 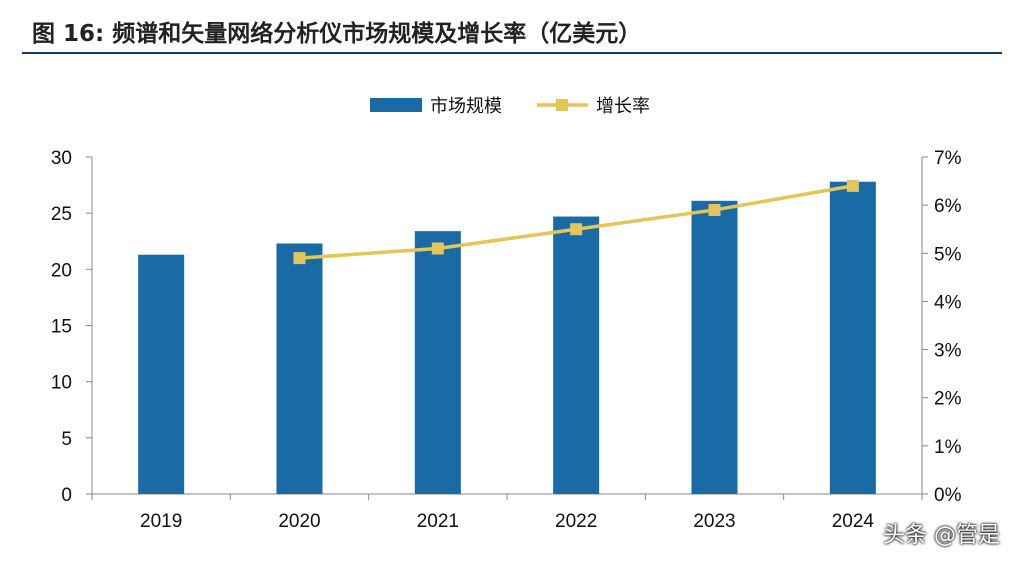 What do you see at coordinates (562, 105) in the screenshot?
I see `legend-line-marker` at bounding box center [562, 105].